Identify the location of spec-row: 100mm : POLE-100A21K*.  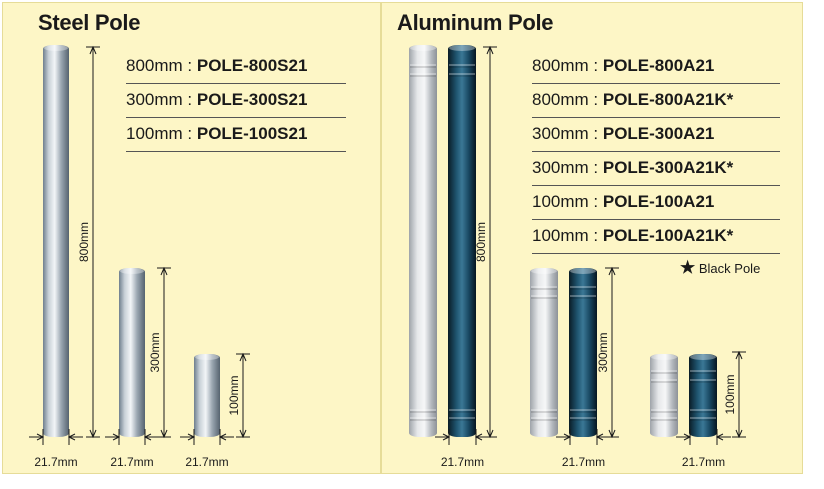
(656, 237).